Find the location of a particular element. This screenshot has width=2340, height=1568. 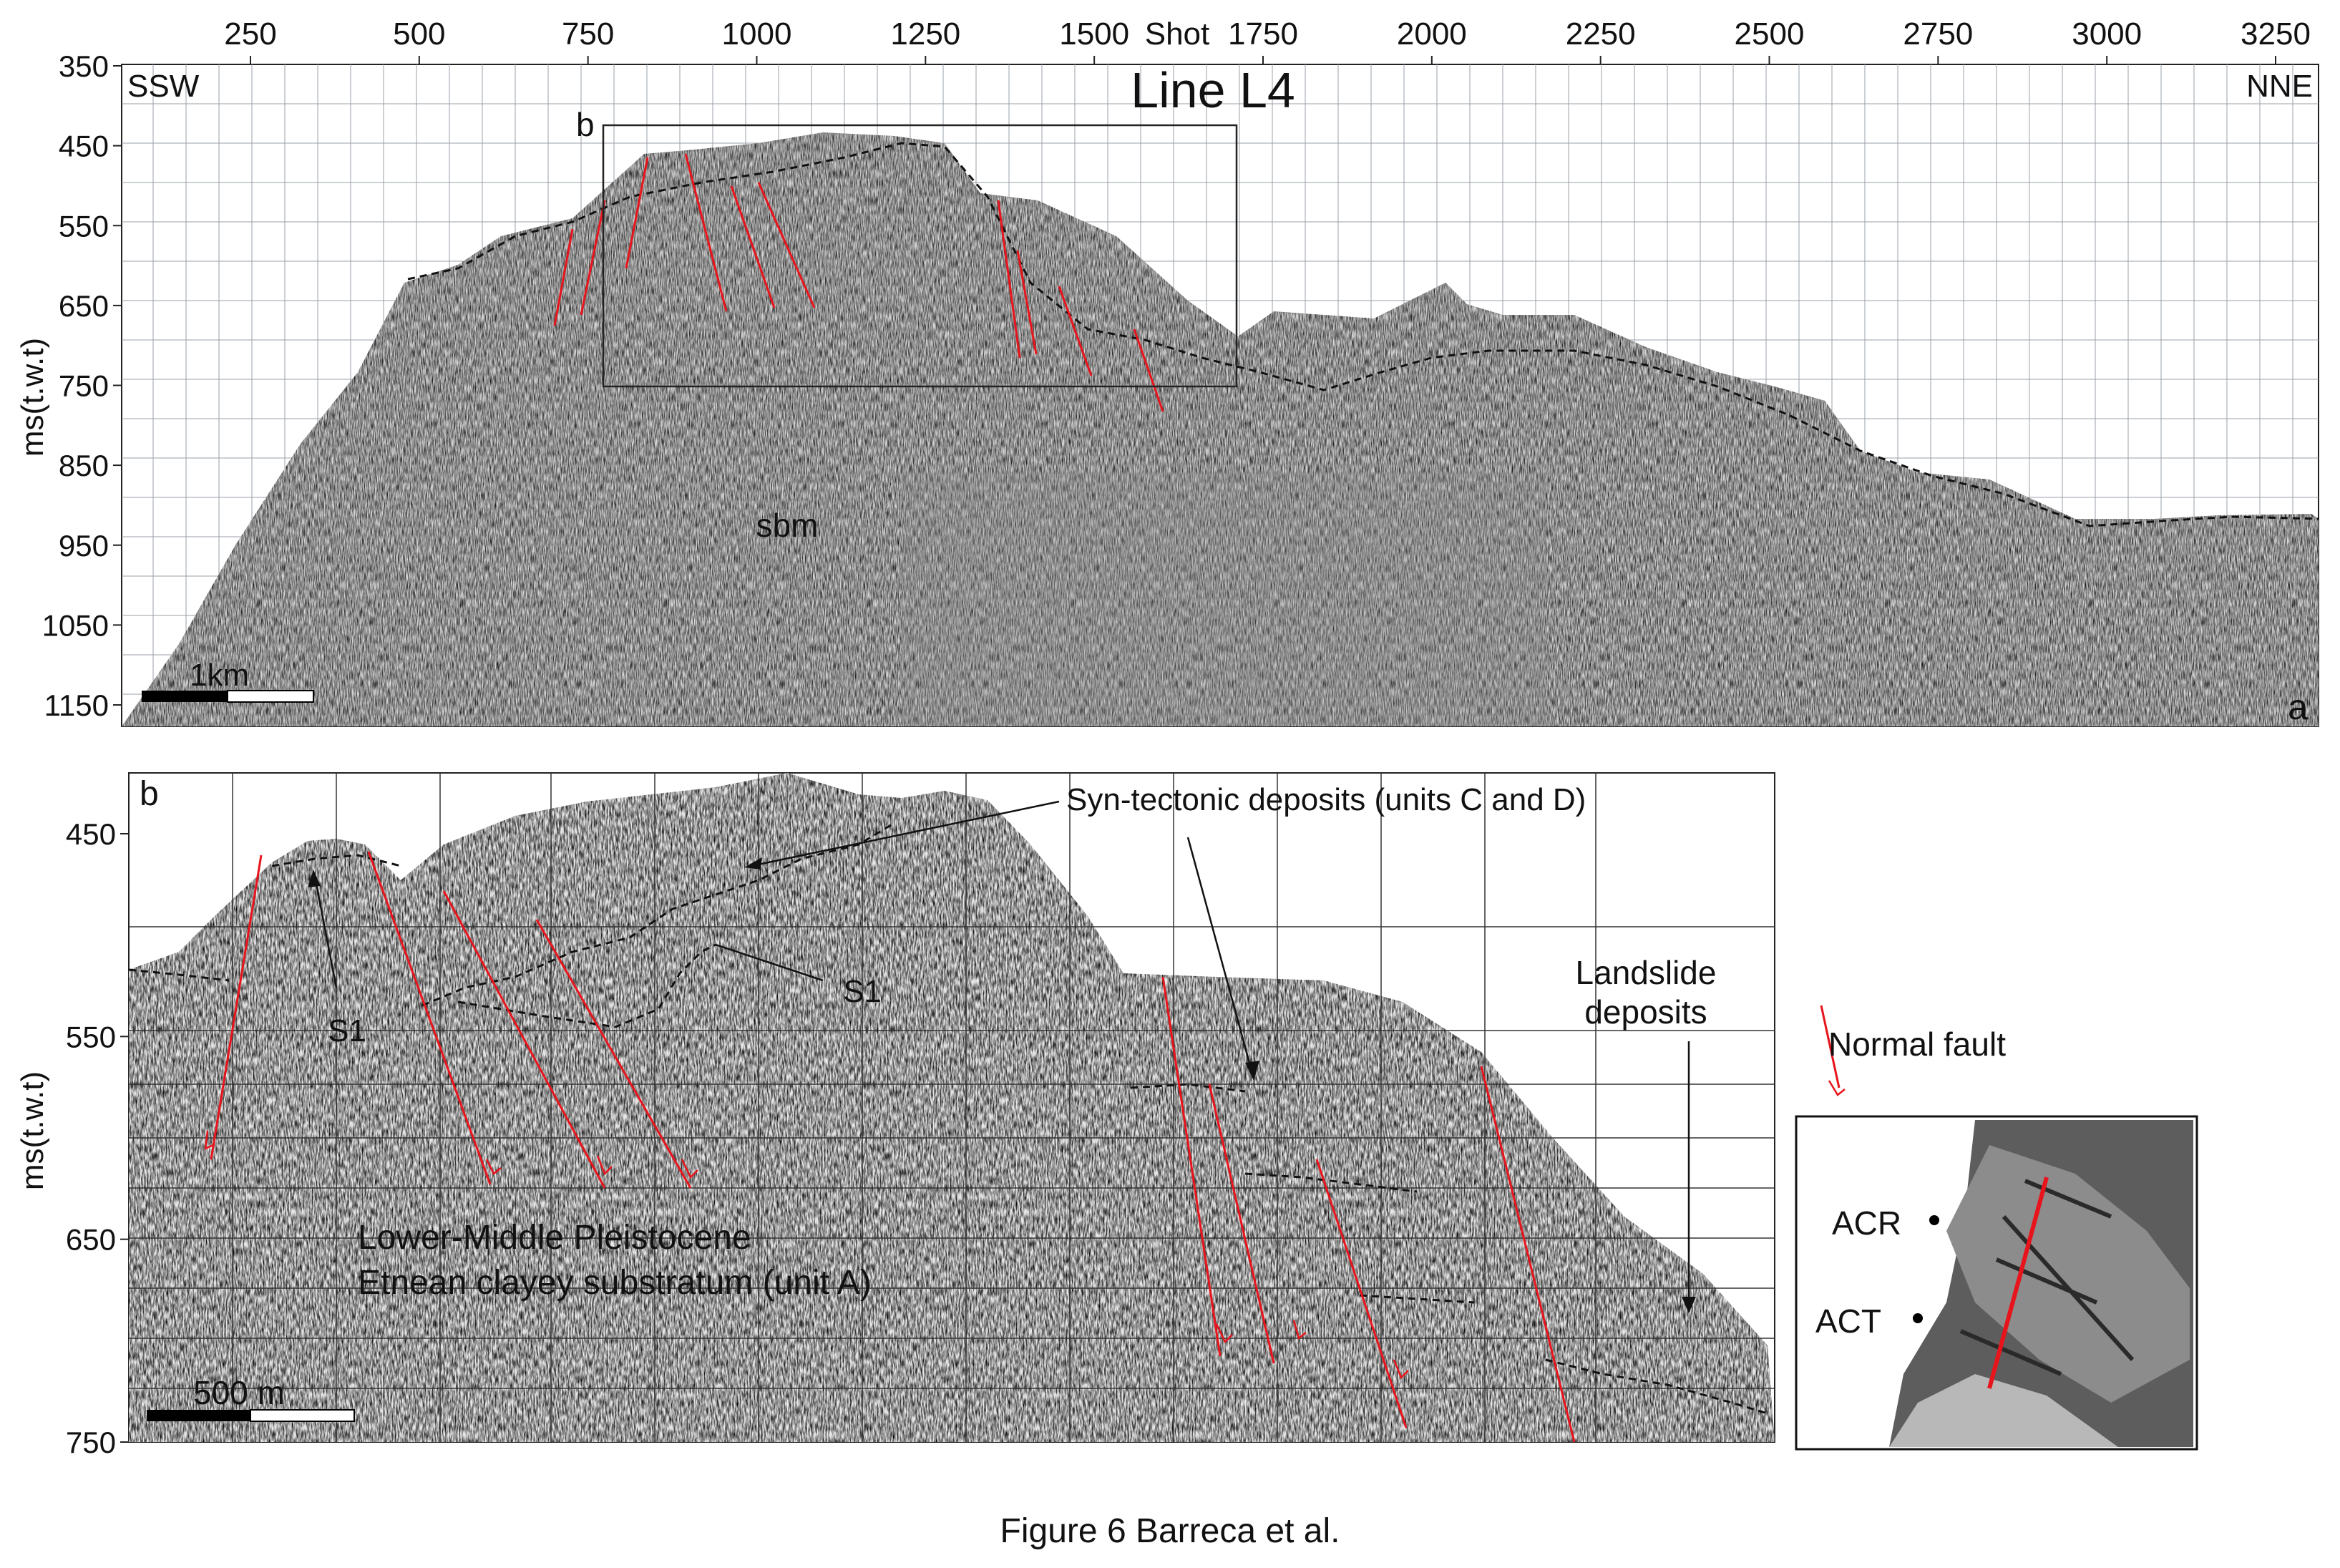

panel-b-annotation-substratum-line2: Etnean clayey substratum (unit A) is located at coordinates (615, 1283).